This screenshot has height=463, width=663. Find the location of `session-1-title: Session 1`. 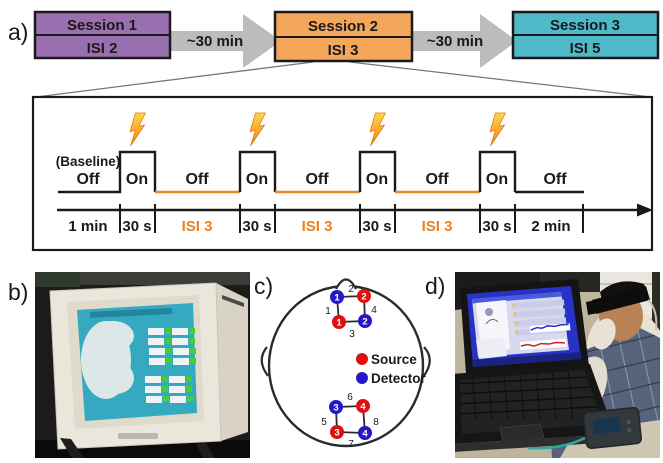

session-1-title: Session 1 is located at coordinates (102, 25).